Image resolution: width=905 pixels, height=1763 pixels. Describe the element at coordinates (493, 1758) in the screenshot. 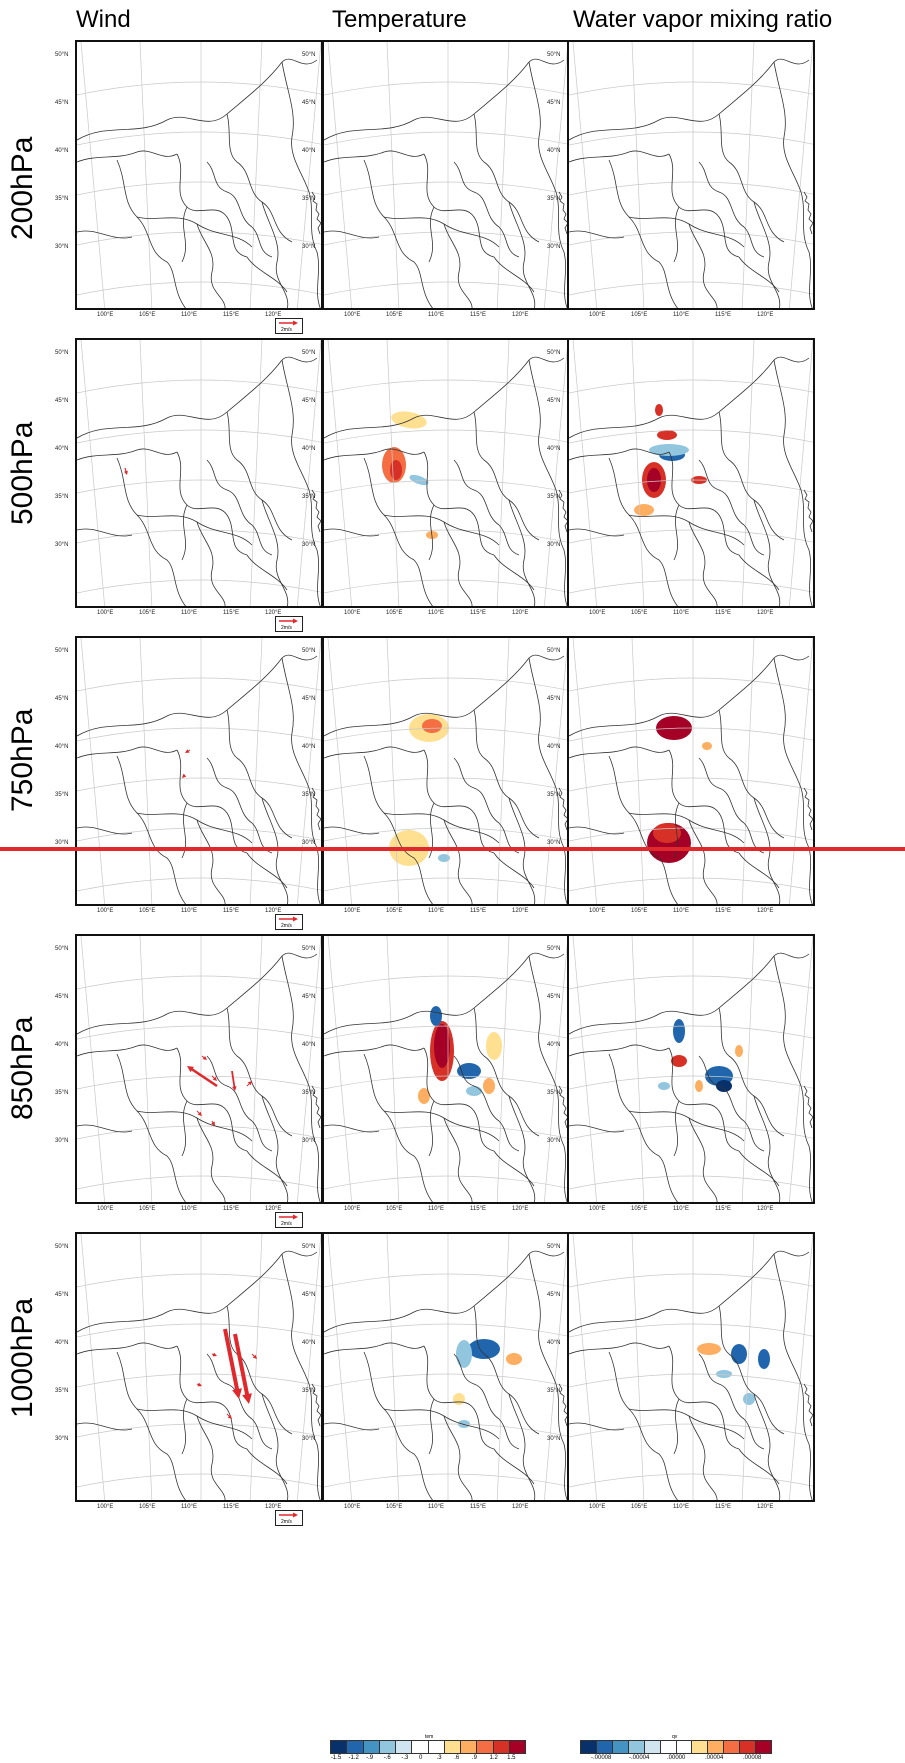

I see `temperature-colorbar-tick: 1.2` at that location.